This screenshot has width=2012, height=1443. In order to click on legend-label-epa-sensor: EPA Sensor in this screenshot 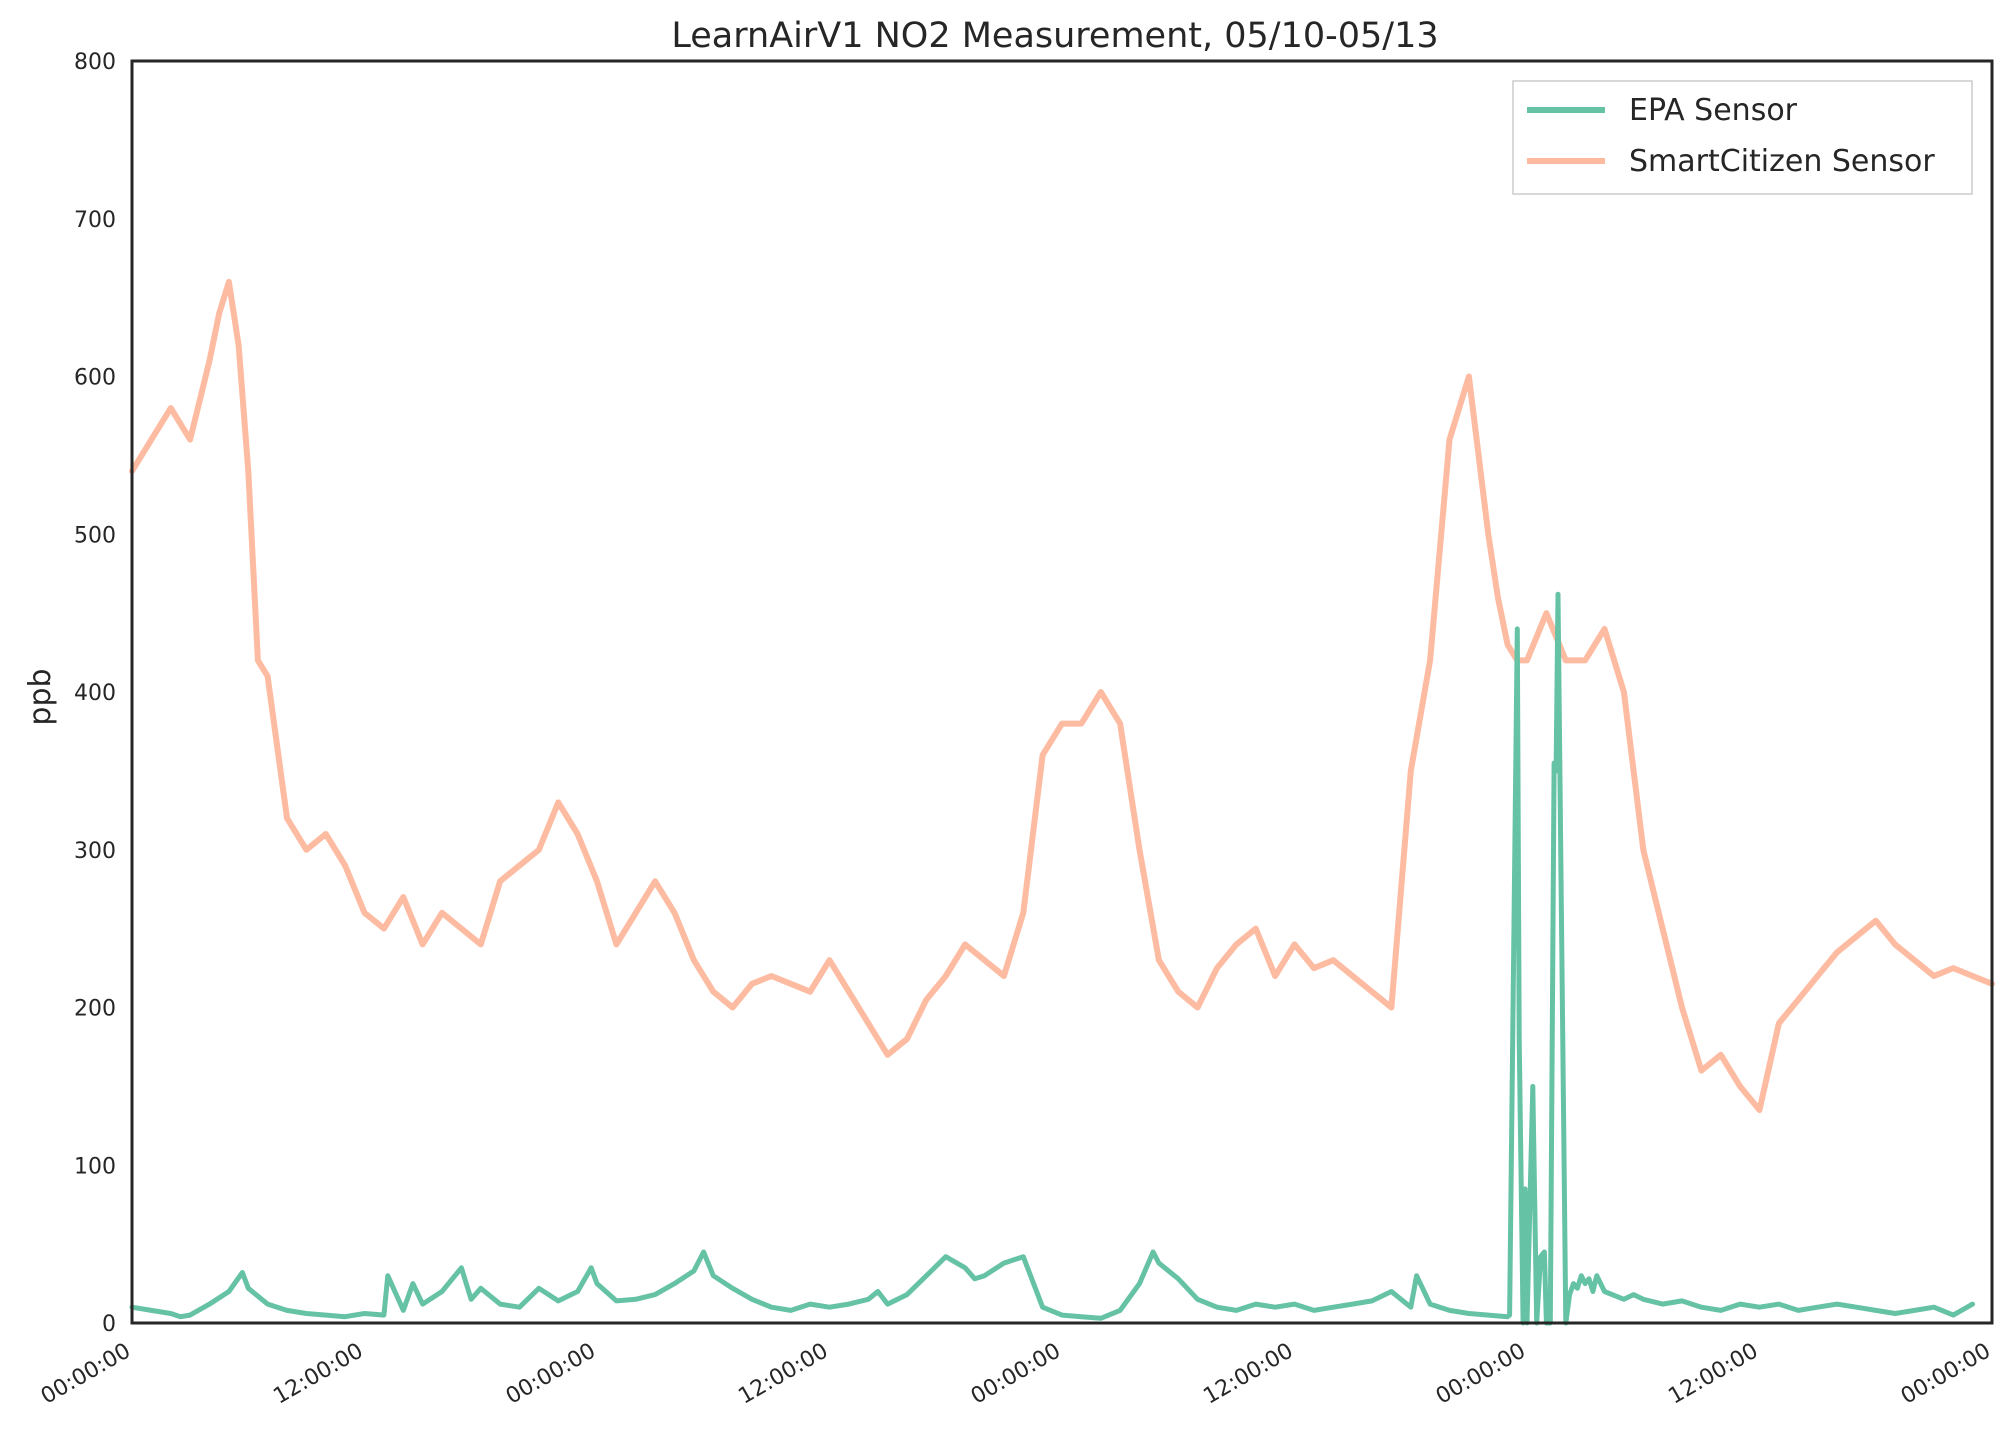, I will do `click(1713, 110)`.